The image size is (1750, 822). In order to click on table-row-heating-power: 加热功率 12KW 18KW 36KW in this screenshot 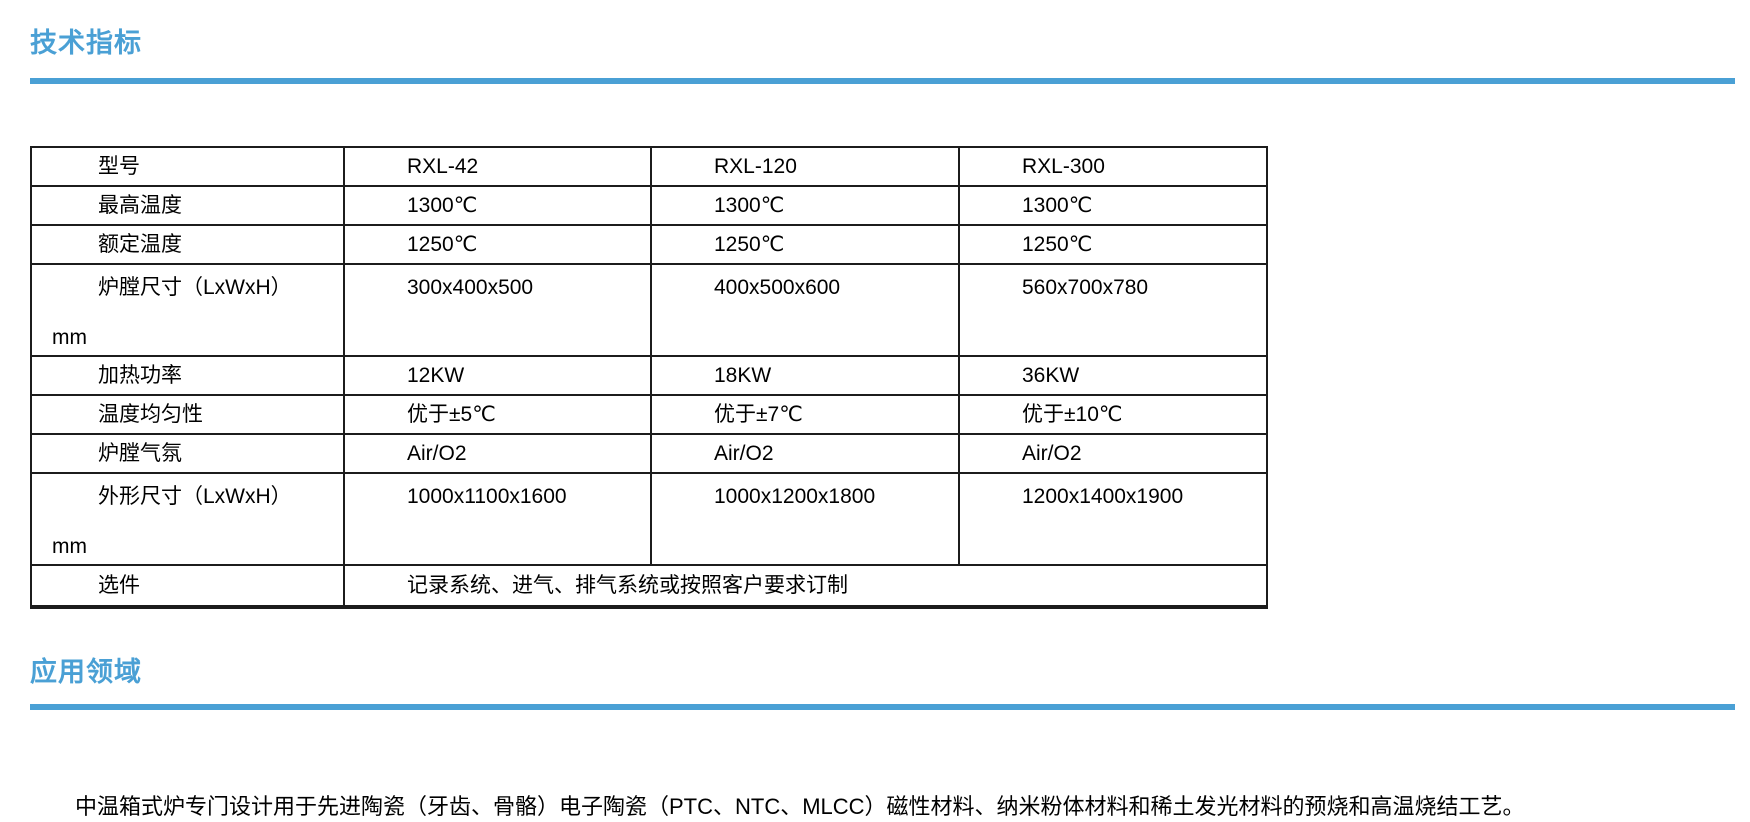, I will do `click(649, 375)`.